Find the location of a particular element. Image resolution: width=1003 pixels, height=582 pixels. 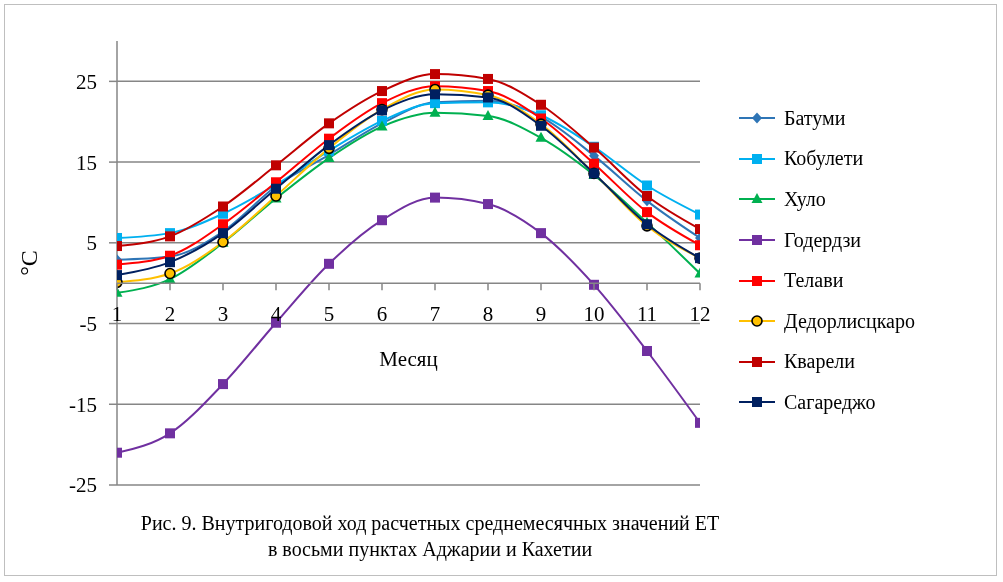

x-axis-title: Месяц is located at coordinates (408, 359).